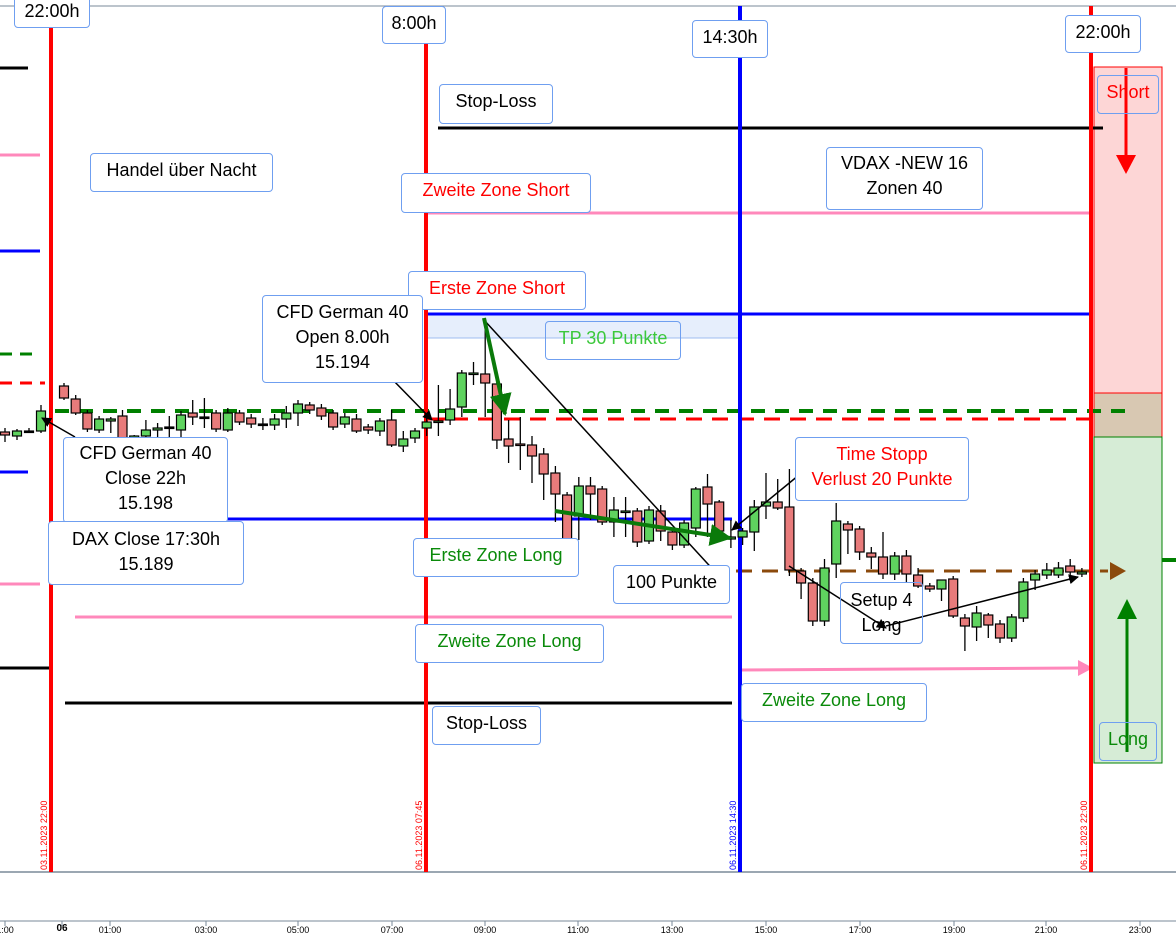 The height and width of the screenshot is (934, 1176). I want to click on label-100-punkte: 100 Punkte, so click(671, 584).